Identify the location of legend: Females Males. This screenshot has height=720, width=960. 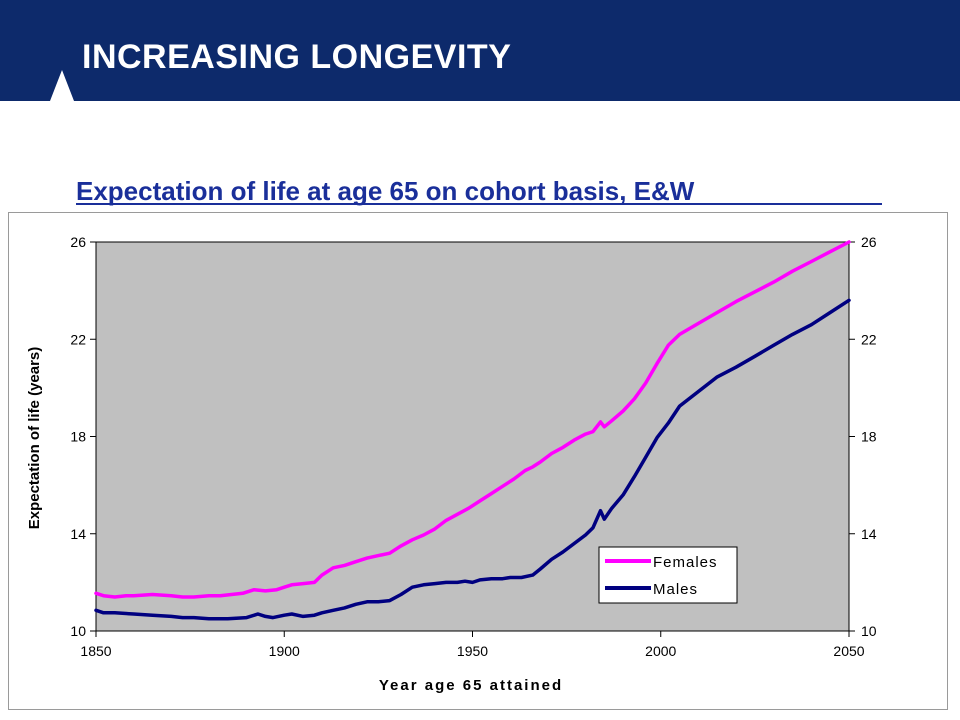
(668, 575).